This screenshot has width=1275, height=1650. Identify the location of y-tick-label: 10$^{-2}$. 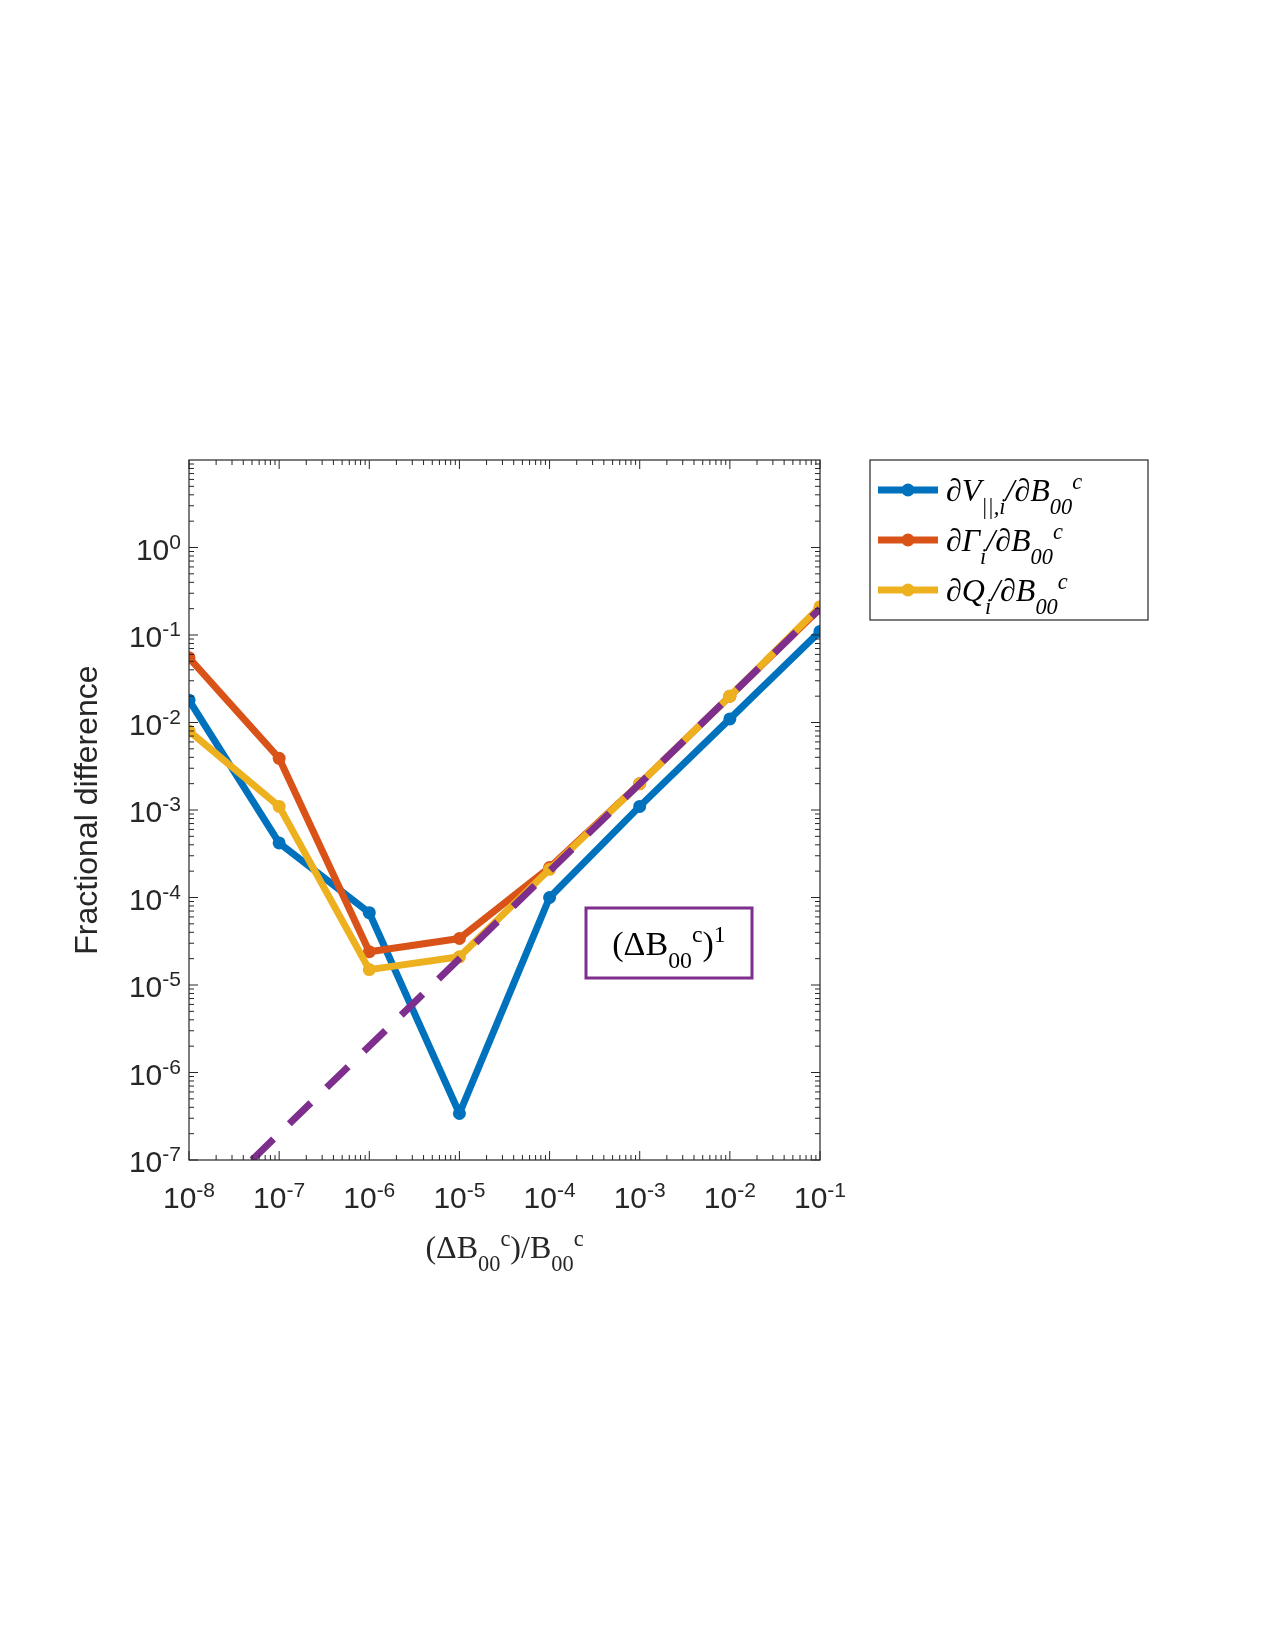
(154, 722).